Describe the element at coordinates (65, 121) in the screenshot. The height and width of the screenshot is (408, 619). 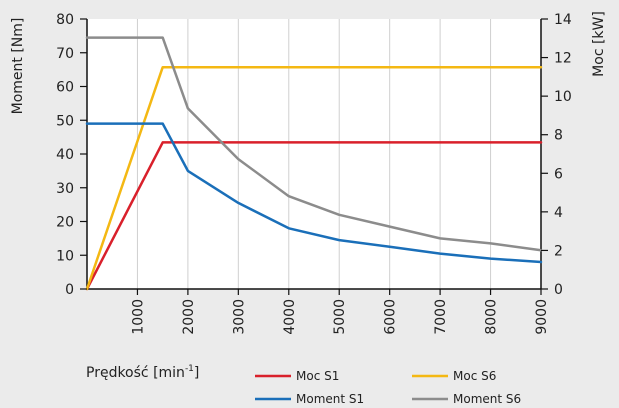
I see `y-left-tick-label-50: 50` at that location.